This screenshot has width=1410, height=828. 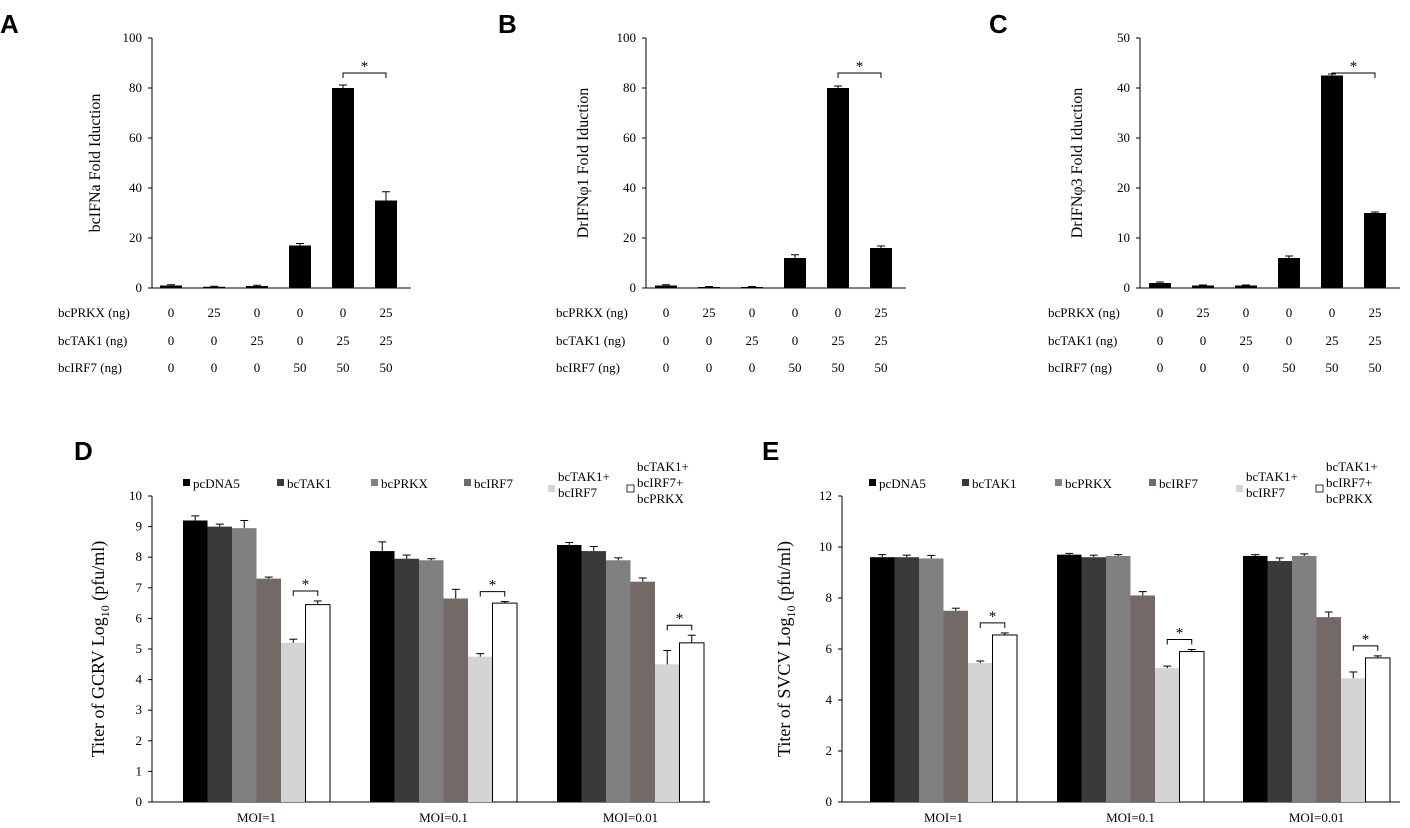 What do you see at coordinates (583, 163) in the screenshot?
I see `y-axis-label: DrIFNφ1 Fold Iduction` at bounding box center [583, 163].